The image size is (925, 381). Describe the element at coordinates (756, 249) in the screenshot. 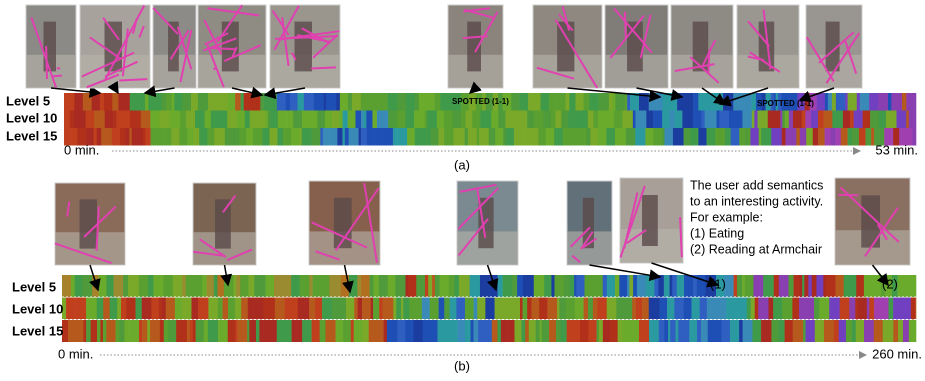

I see `note-line: (2) Reading at Armchair` at that location.